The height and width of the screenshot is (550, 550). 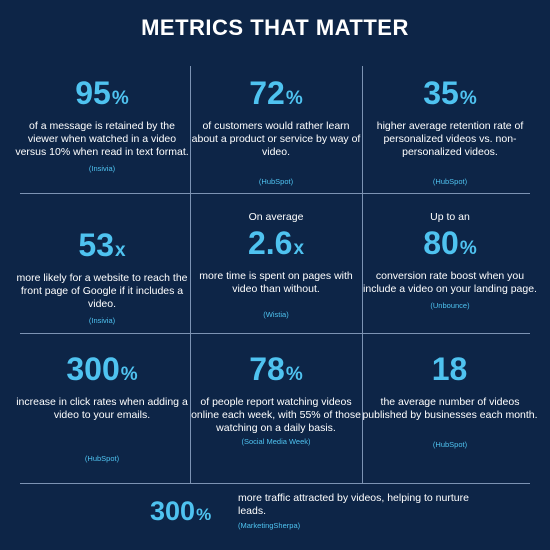 What do you see at coordinates (276, 314) in the screenshot?
I see `stat-source: (Wistia)` at bounding box center [276, 314].